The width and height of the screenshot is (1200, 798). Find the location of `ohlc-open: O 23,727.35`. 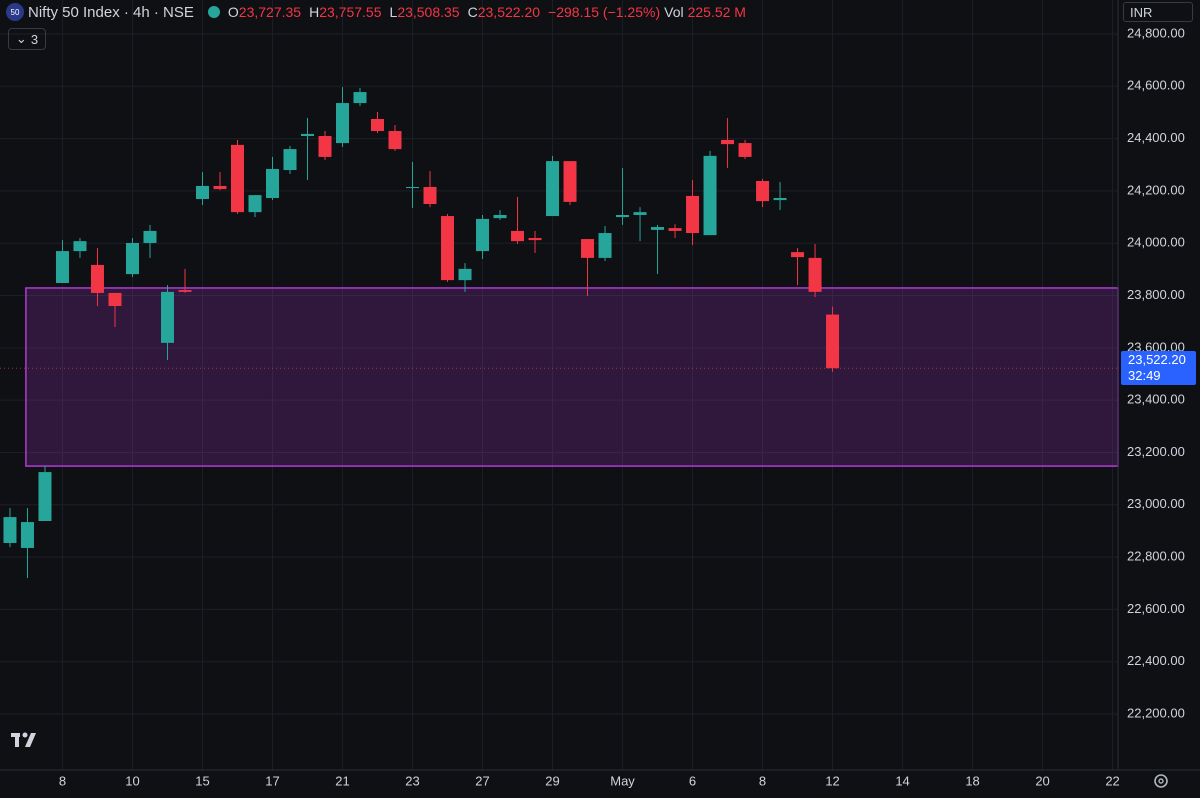

ohlc-open: O 23,727.35 is located at coordinates (264, 12).